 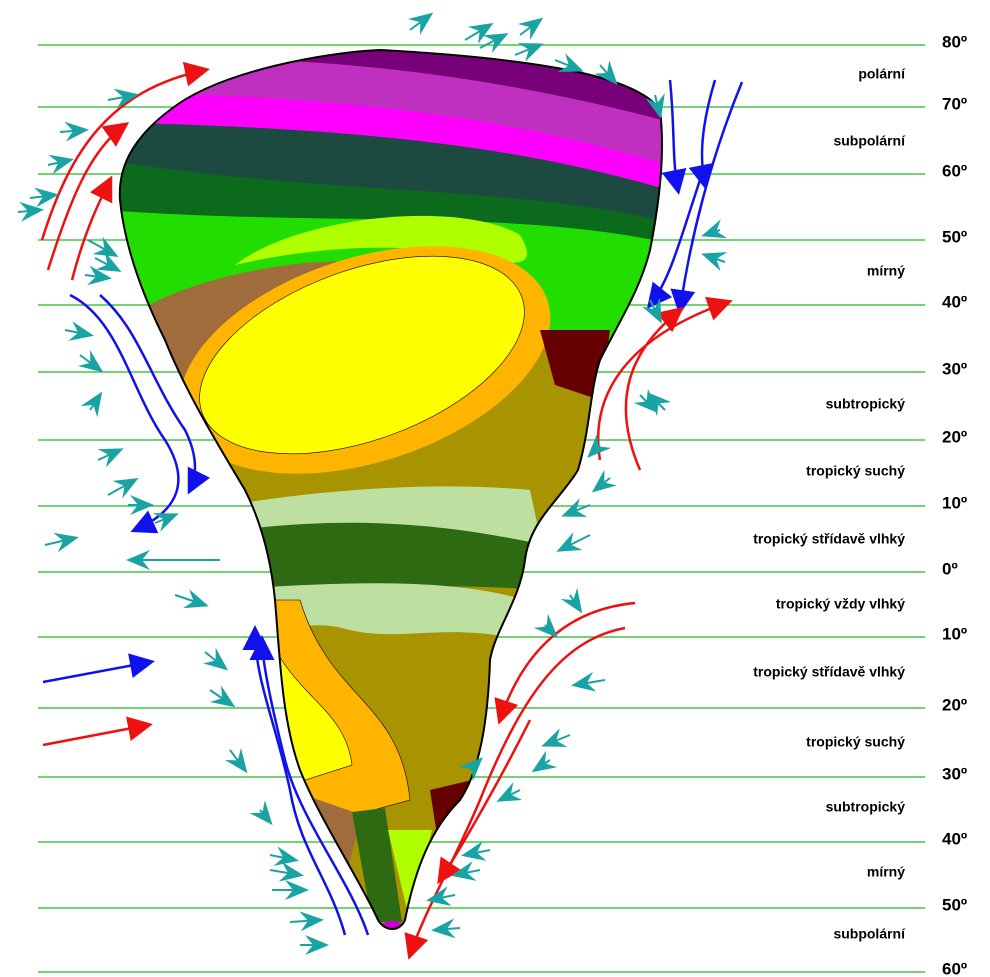 What do you see at coordinates (954, 103) in the screenshot?
I see `latitude-label: 70º` at bounding box center [954, 103].